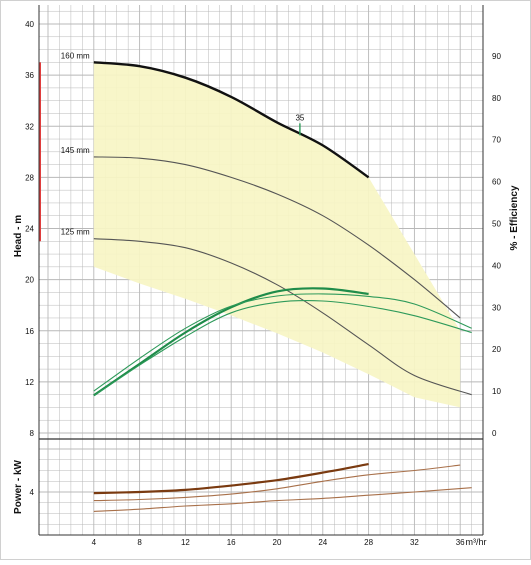 Image resolution: width=531 pixels, height=565 pixels. What do you see at coordinates (29, 229) in the screenshot?
I see `y-tick-label: 24` at bounding box center [29, 229].